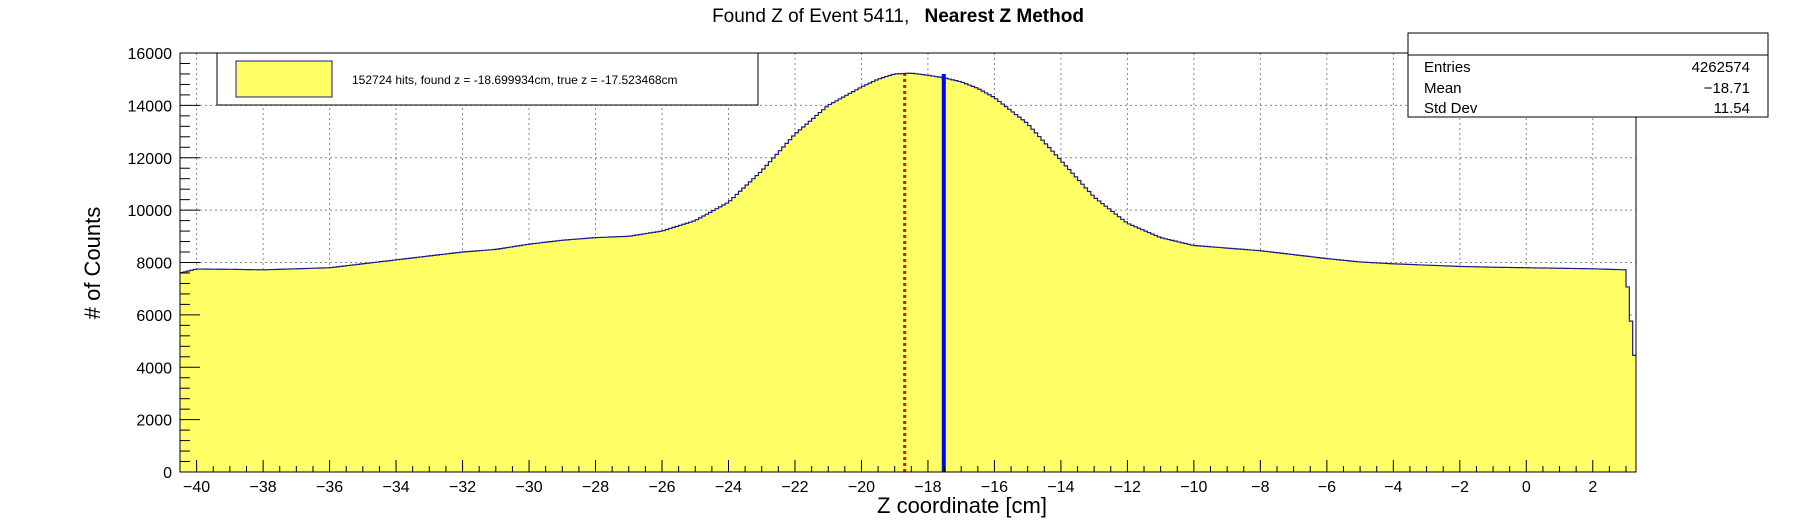 The height and width of the screenshot is (522, 1796). Describe the element at coordinates (150, 54) in the screenshot. I see `y-tick-label: 16000` at that location.